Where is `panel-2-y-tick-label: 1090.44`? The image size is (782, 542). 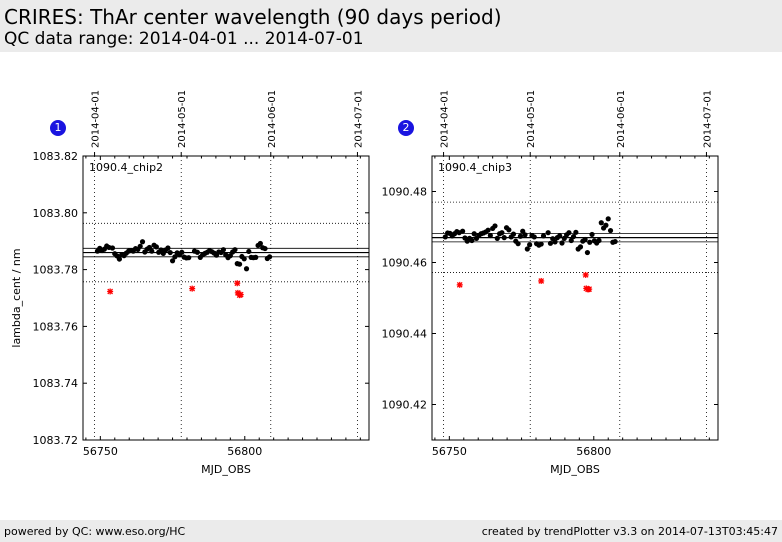
panel-2-y-tick-label: 1090.44 is located at coordinates (405, 334).